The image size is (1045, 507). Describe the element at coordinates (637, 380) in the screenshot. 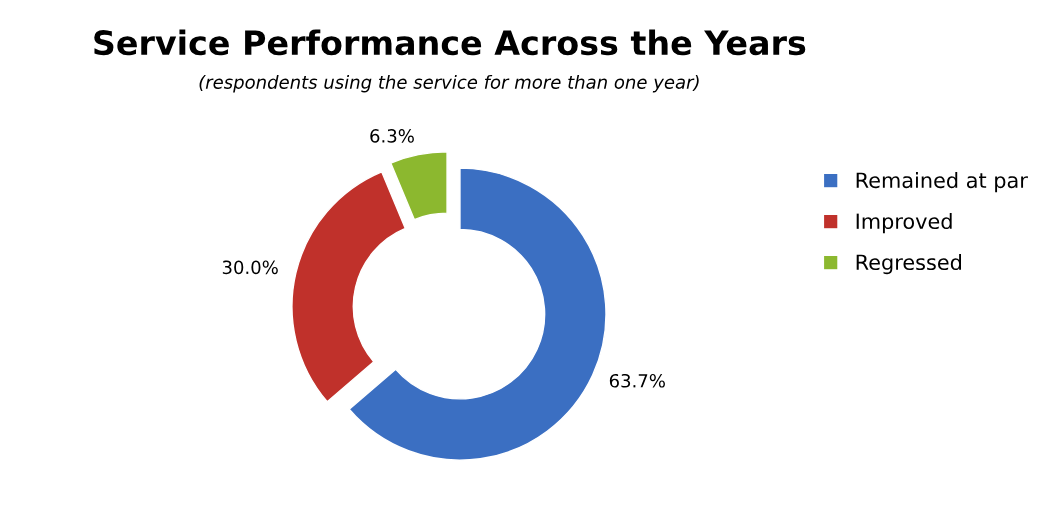

I see `data-label: 63.7%` at that location.